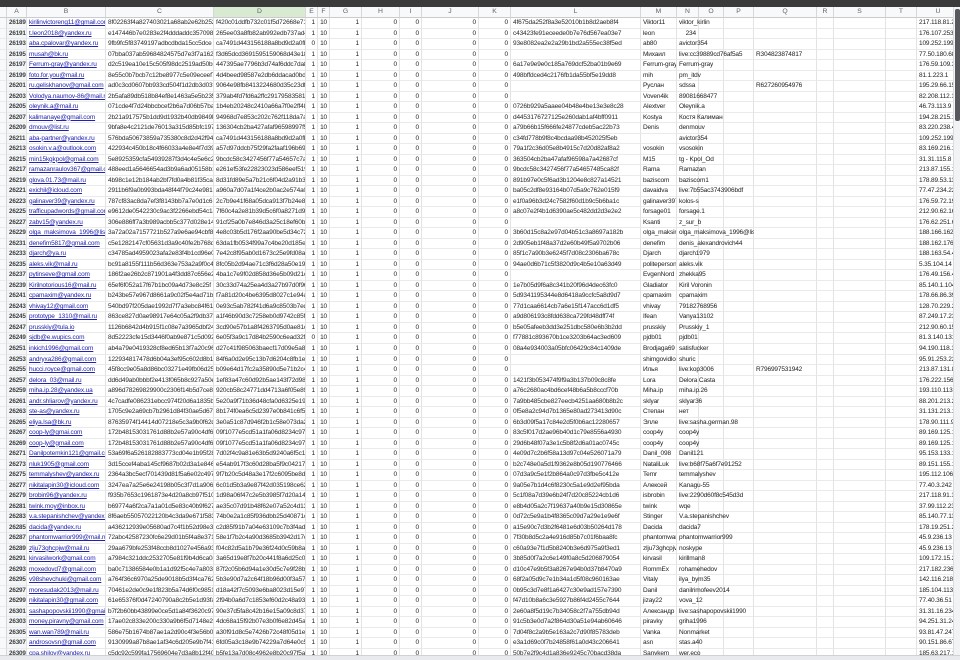 Image resolution: width=960 pixels, height=660 pixels. Describe the element at coordinates (160, 181) in the screenshot. I see `cell: 4b98c1e12b184ab2bf7fd0a4b81f35ca` at that location.